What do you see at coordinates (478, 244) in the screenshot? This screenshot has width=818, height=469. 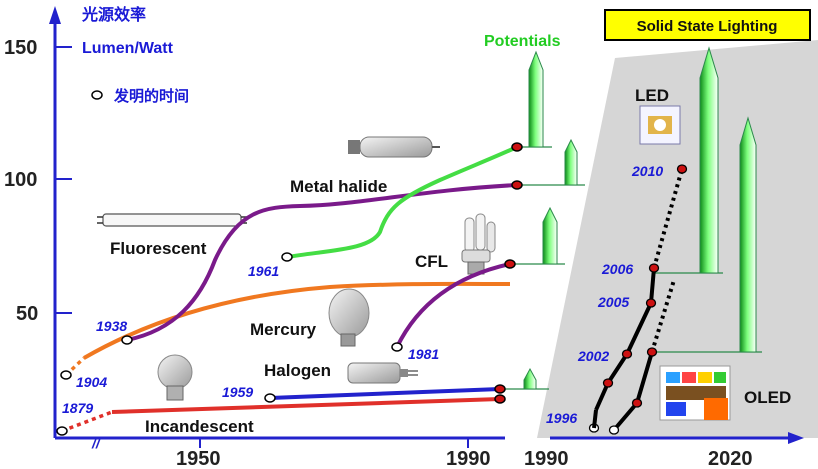 I see `cfl-lamp-icon` at bounding box center [478, 244].